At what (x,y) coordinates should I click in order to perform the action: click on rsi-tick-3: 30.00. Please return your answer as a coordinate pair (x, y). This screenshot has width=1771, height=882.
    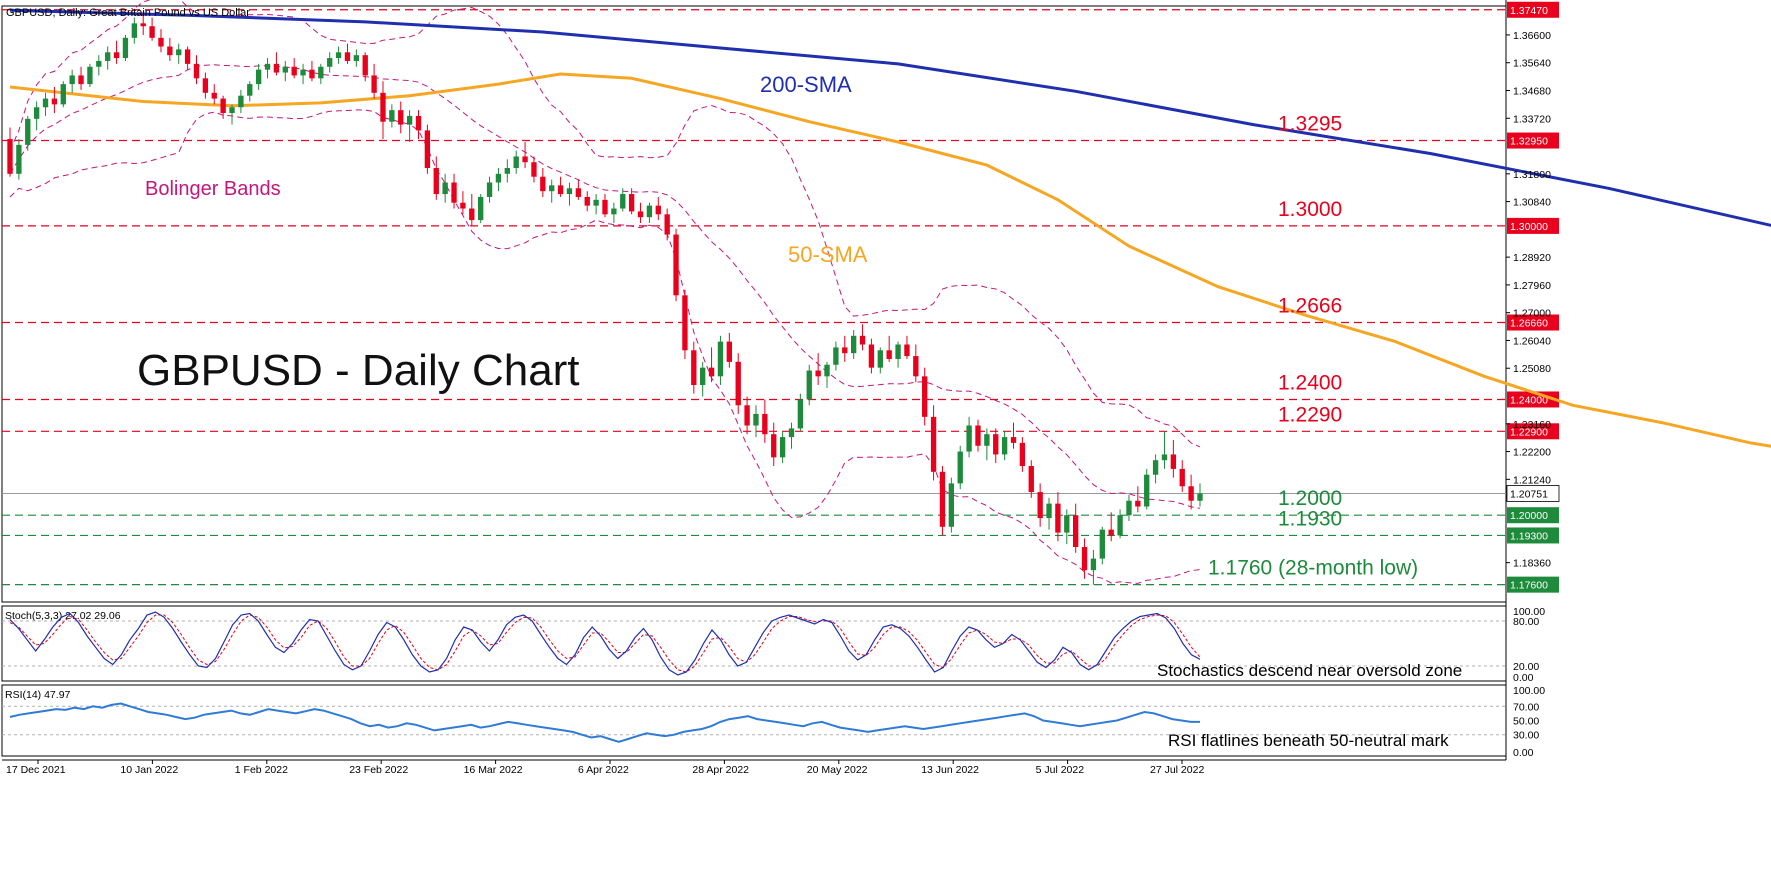
    Looking at the image, I should click on (1526, 736).